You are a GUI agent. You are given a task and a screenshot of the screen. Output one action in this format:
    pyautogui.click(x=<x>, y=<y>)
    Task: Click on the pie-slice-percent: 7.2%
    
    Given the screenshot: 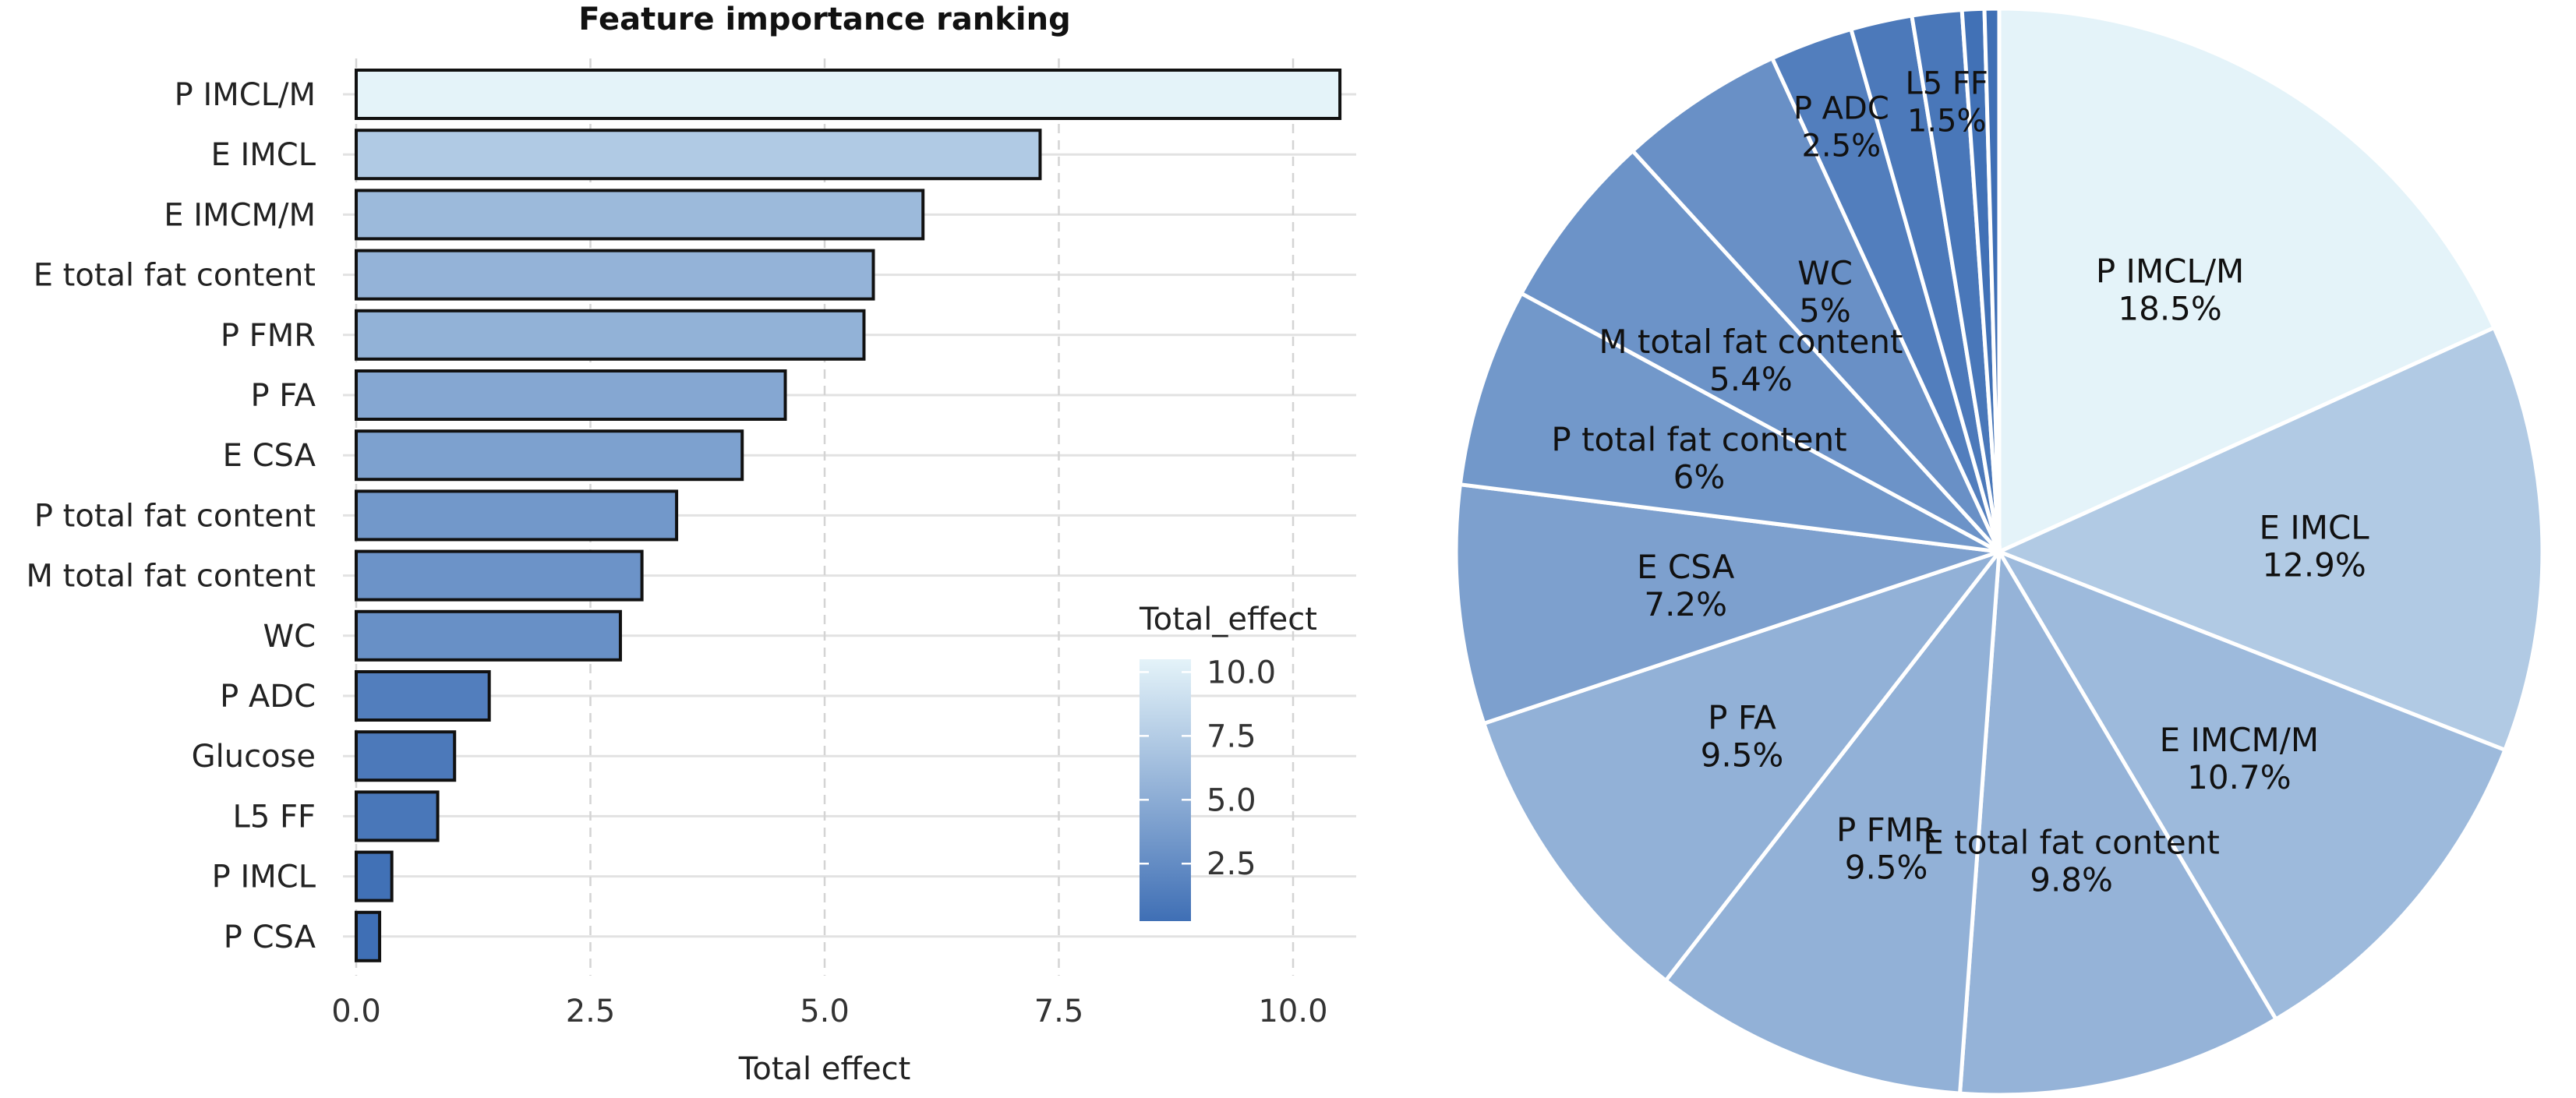 What is the action you would take?
    pyautogui.click(x=1685, y=604)
    